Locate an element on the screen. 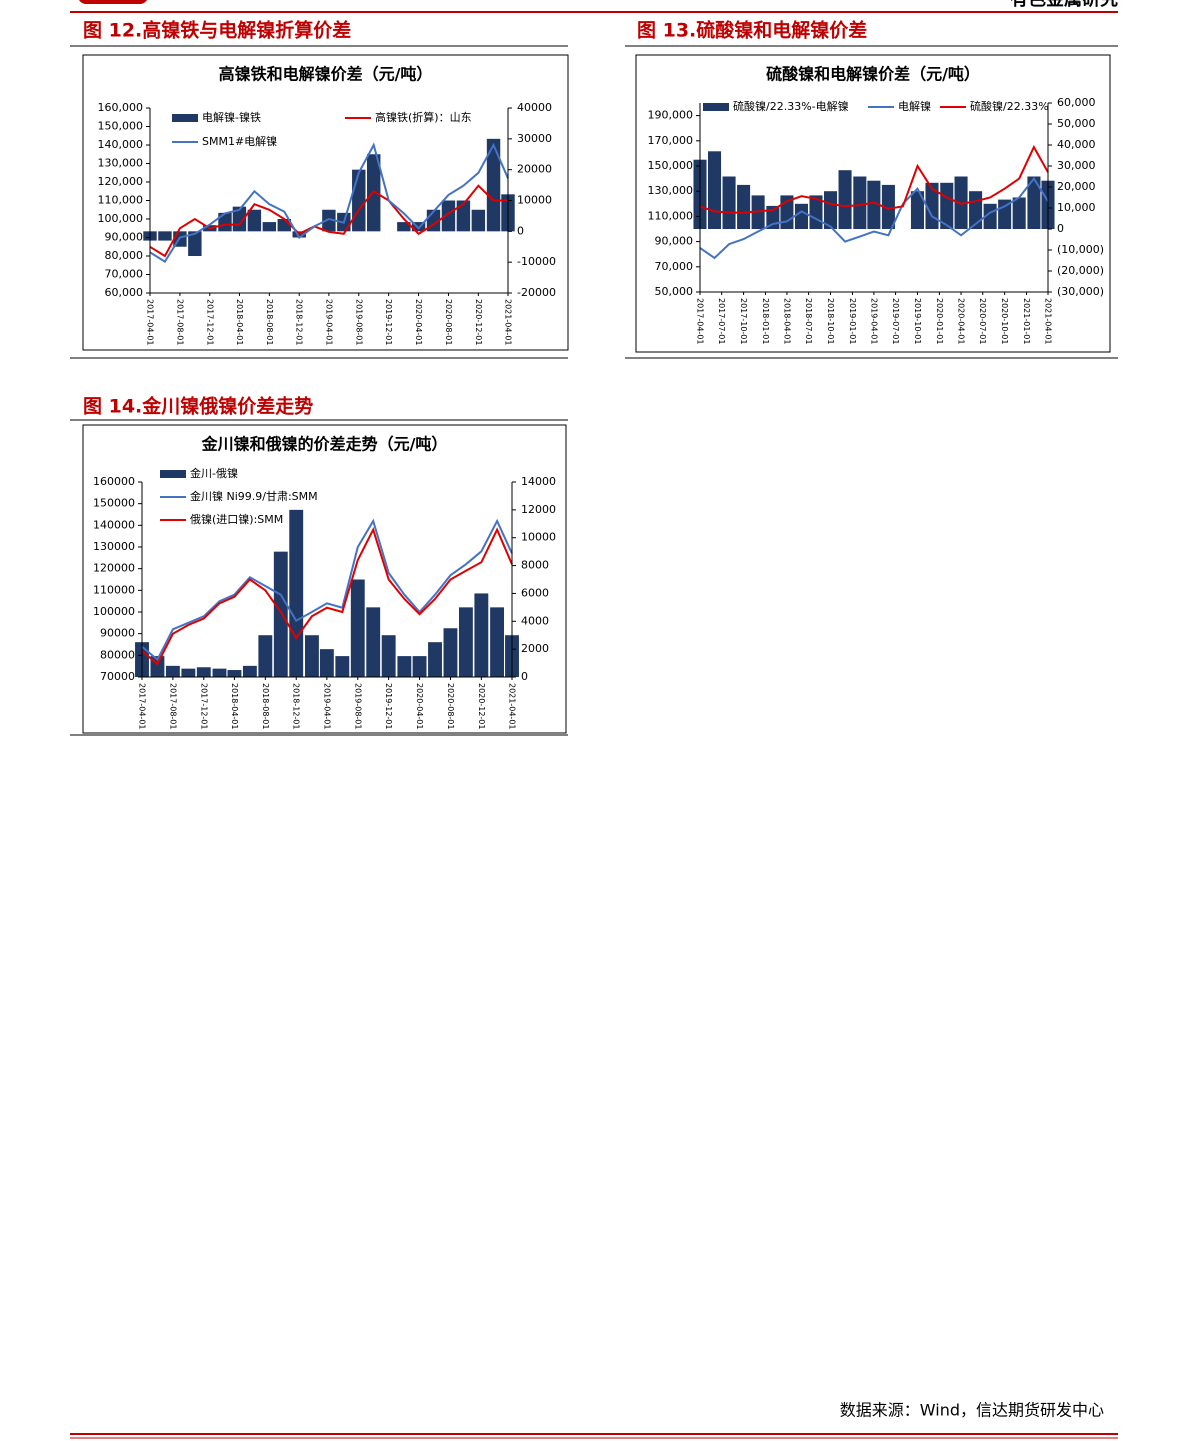 The height and width of the screenshot is (1441, 1191). y-tick-label: 120,000 is located at coordinates (121, 181).